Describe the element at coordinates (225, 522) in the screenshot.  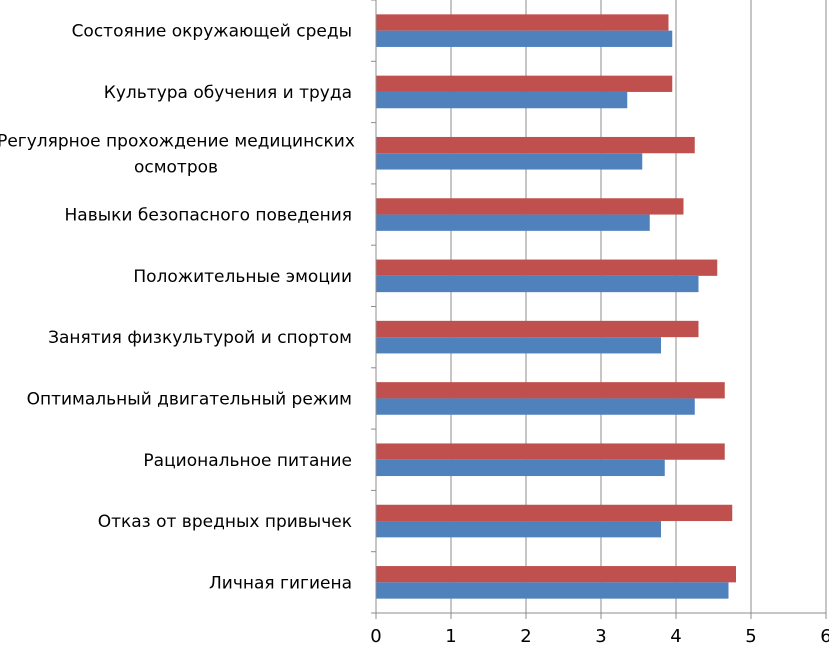
I see `category-label: Отказ от вредных привычек` at that location.